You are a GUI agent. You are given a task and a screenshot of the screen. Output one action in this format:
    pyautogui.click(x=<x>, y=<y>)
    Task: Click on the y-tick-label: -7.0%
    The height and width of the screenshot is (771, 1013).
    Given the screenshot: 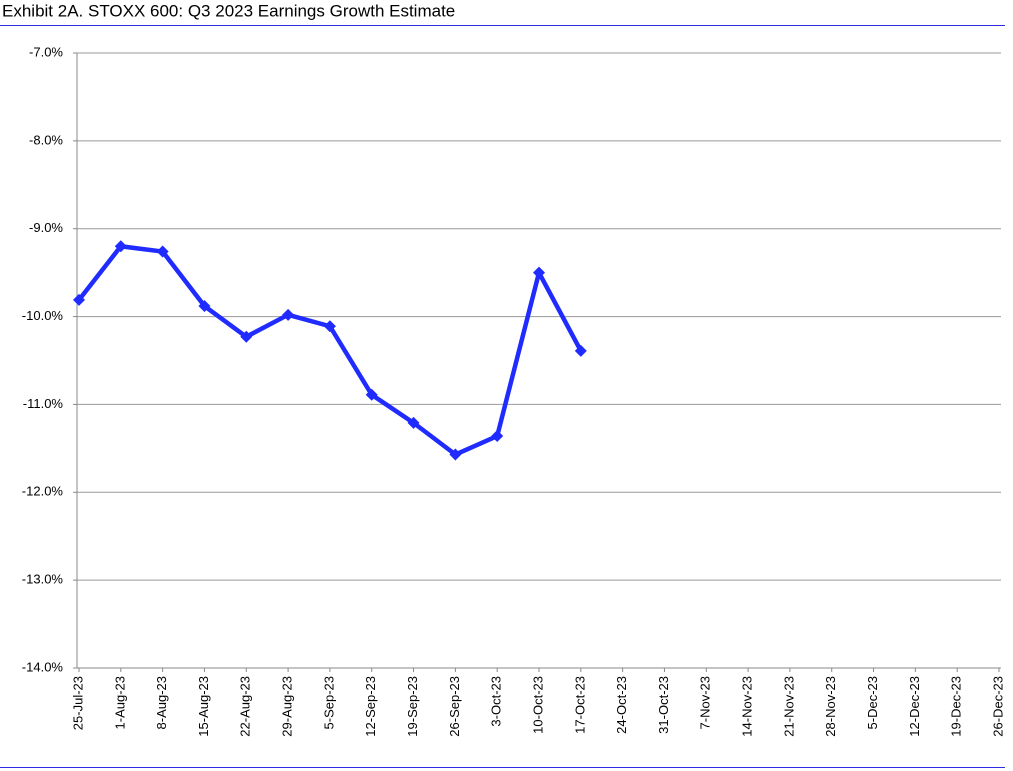 What is the action you would take?
    pyautogui.click(x=46, y=51)
    